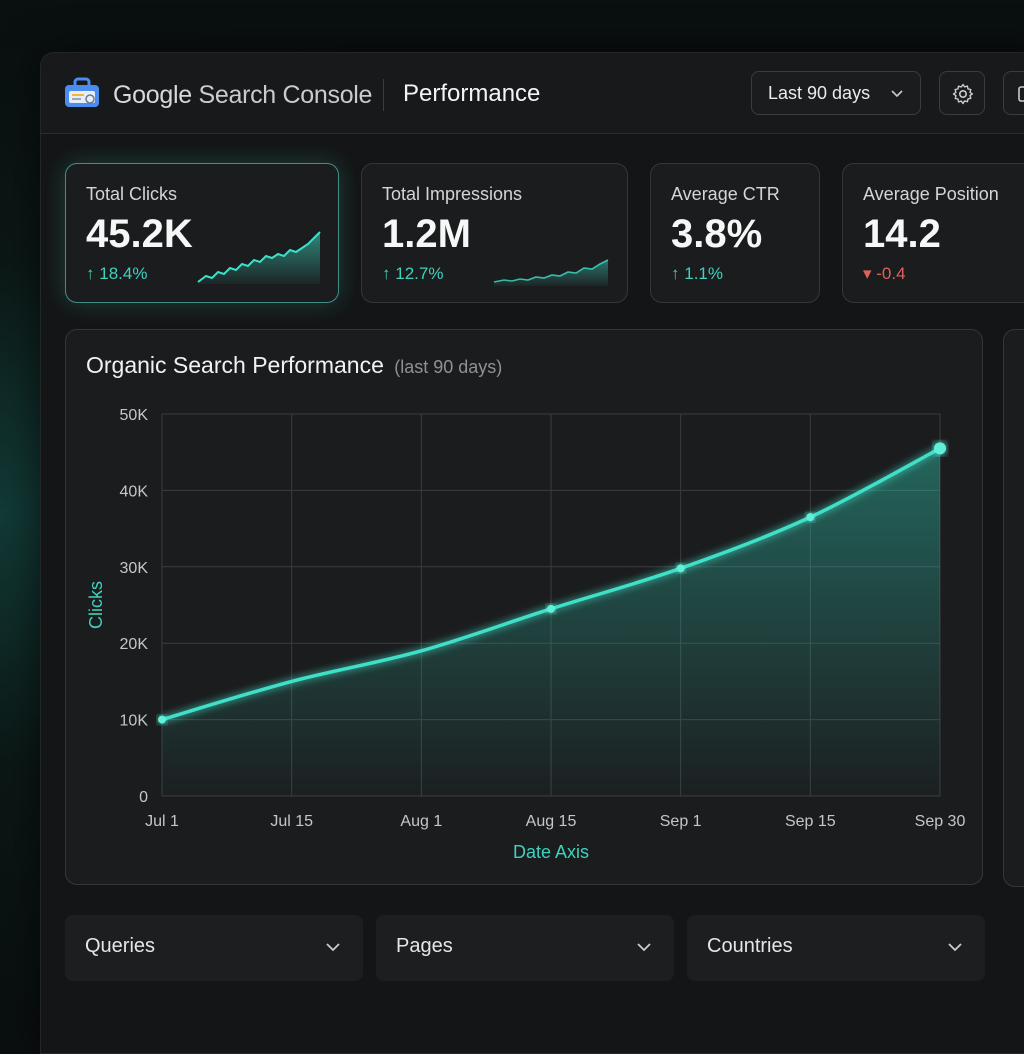 This screenshot has height=1054, width=1024. What do you see at coordinates (452, 194) in the screenshot?
I see `metric-label: Total Impressions` at bounding box center [452, 194].